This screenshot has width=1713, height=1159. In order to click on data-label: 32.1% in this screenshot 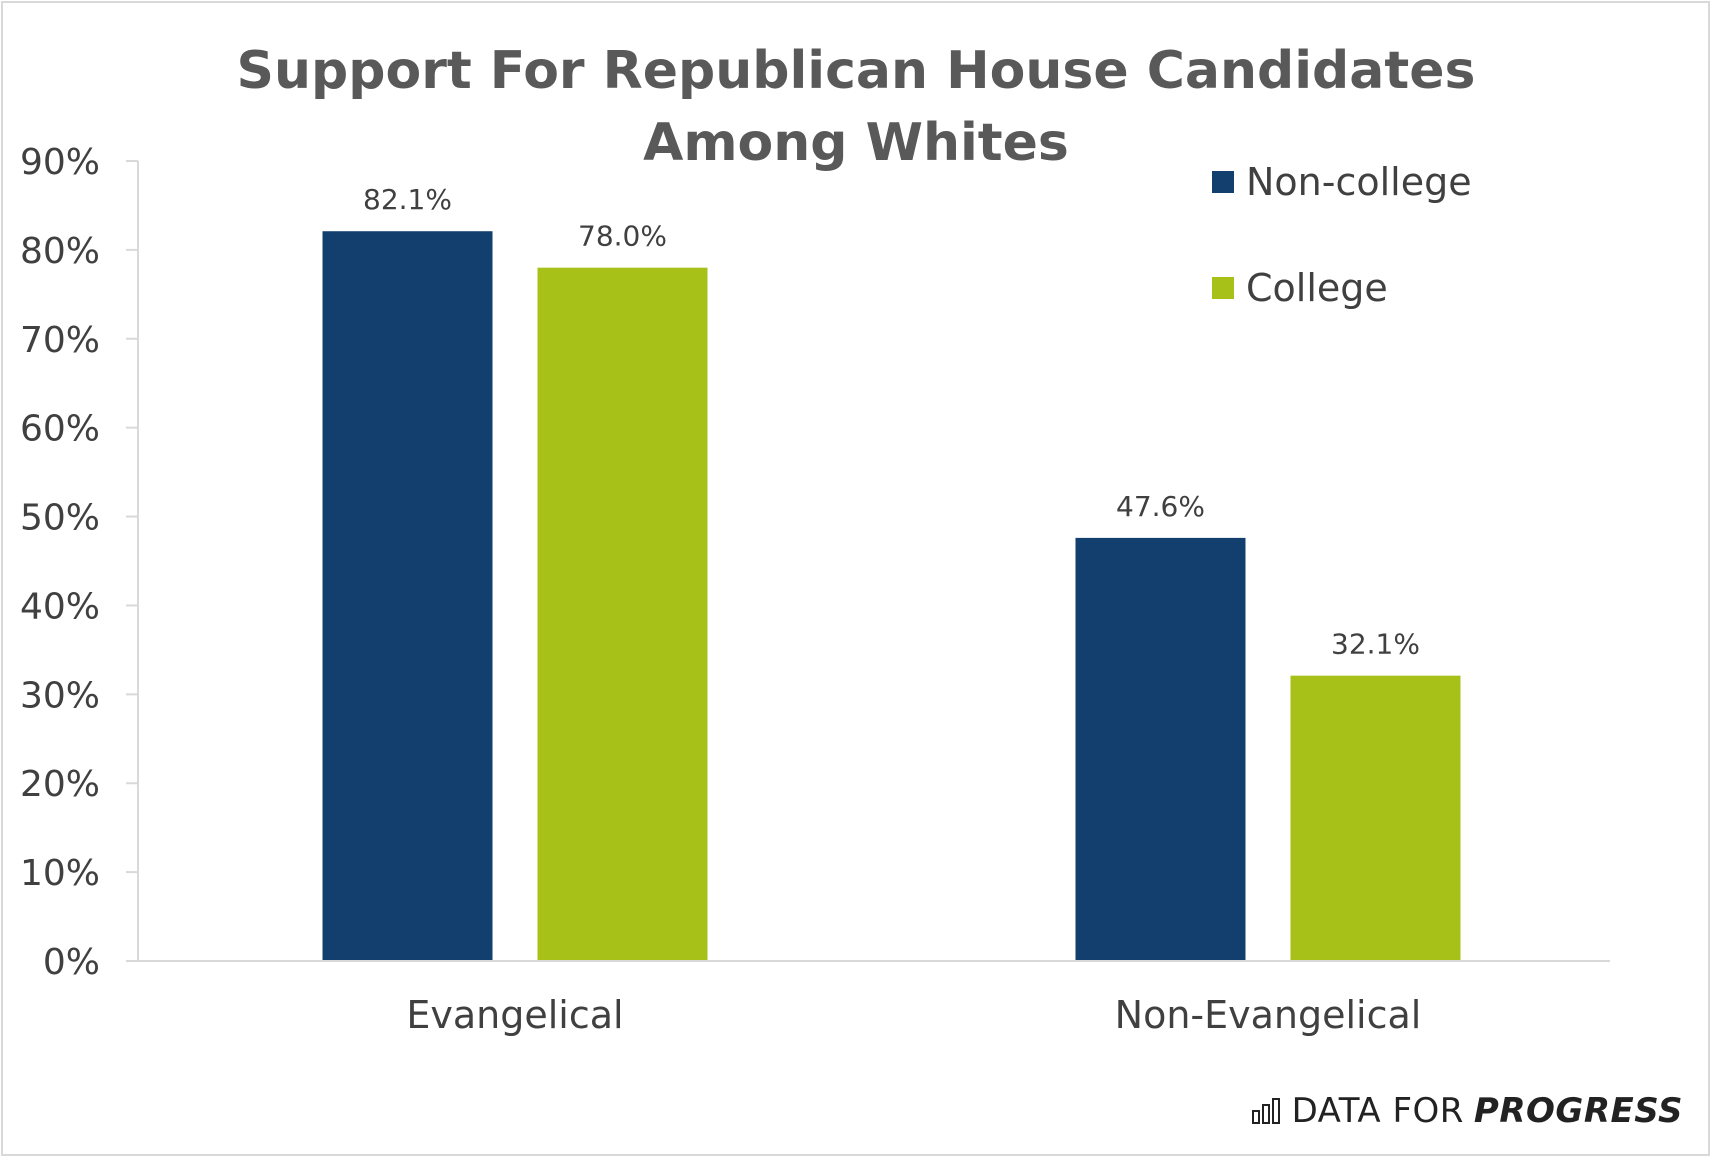, I will do `click(1375, 644)`.